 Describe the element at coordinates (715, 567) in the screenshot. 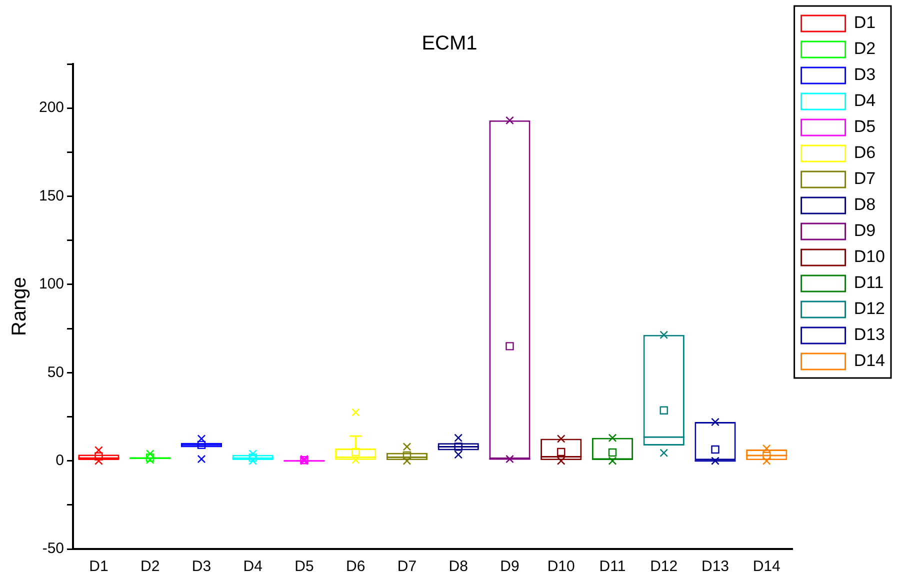

I see `x-tick-label: D13` at that location.